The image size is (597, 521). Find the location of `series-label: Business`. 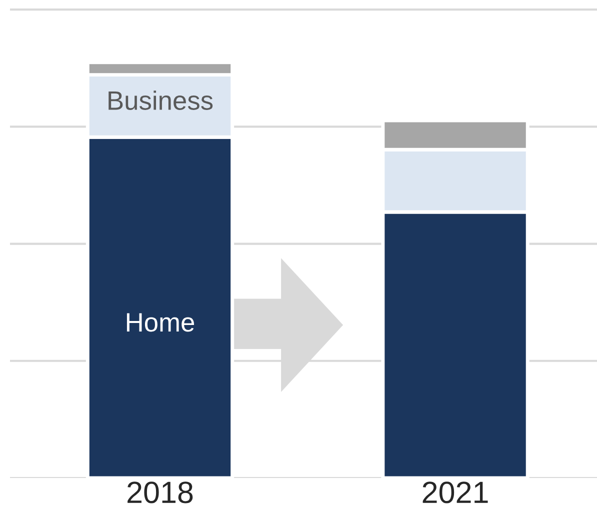

series-label: Business is located at coordinates (160, 100).